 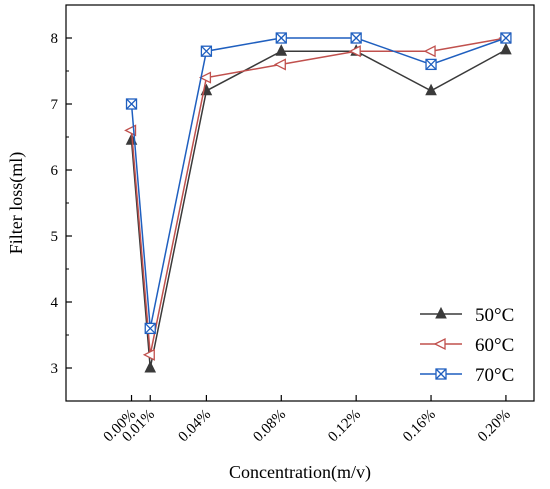 What do you see at coordinates (55, 105) in the screenshot?
I see `y-tick-label: 7` at bounding box center [55, 105].